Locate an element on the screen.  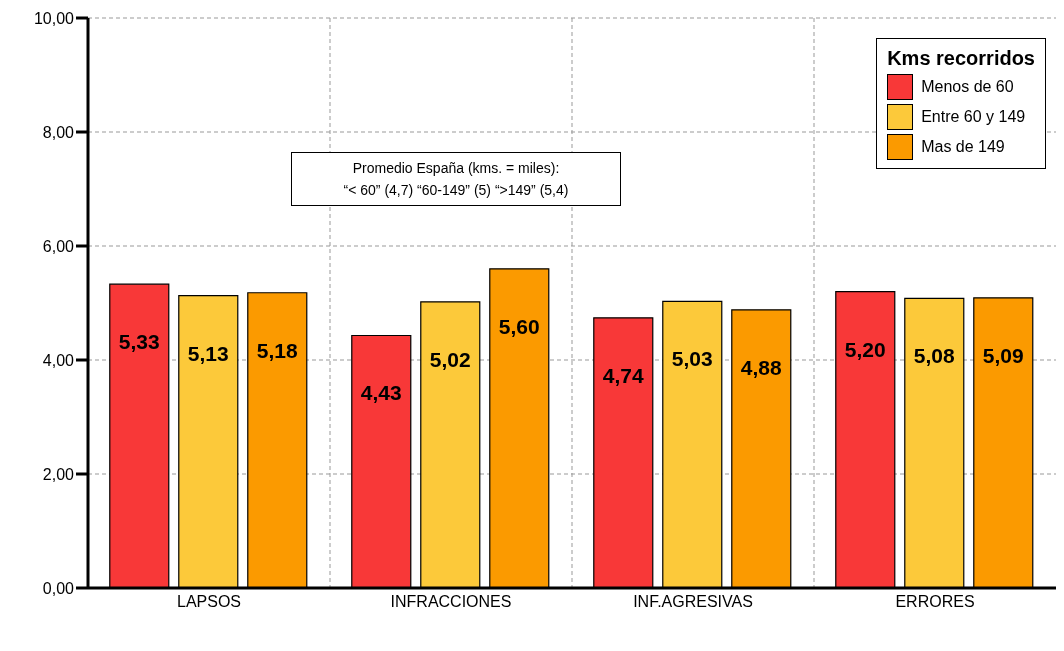
y-tick-label: 4,00 is located at coordinates (58, 360).